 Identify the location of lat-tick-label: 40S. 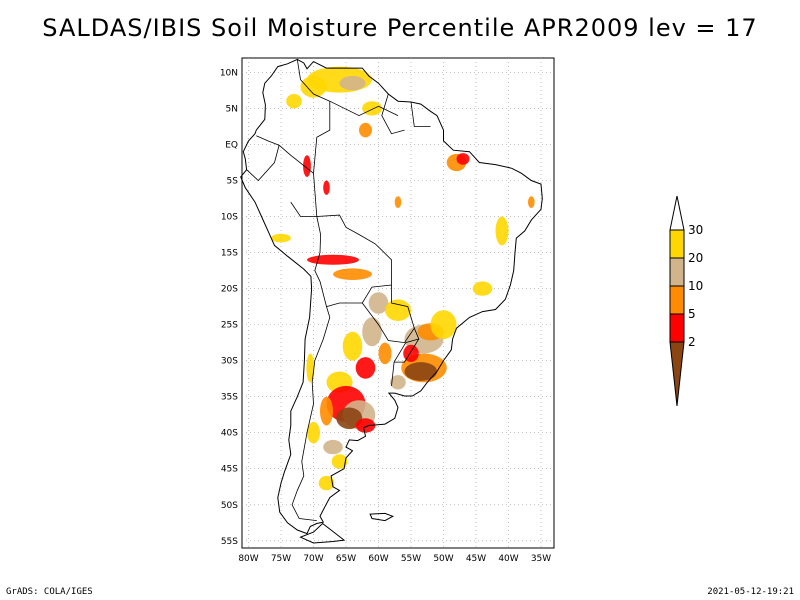
(229, 434).